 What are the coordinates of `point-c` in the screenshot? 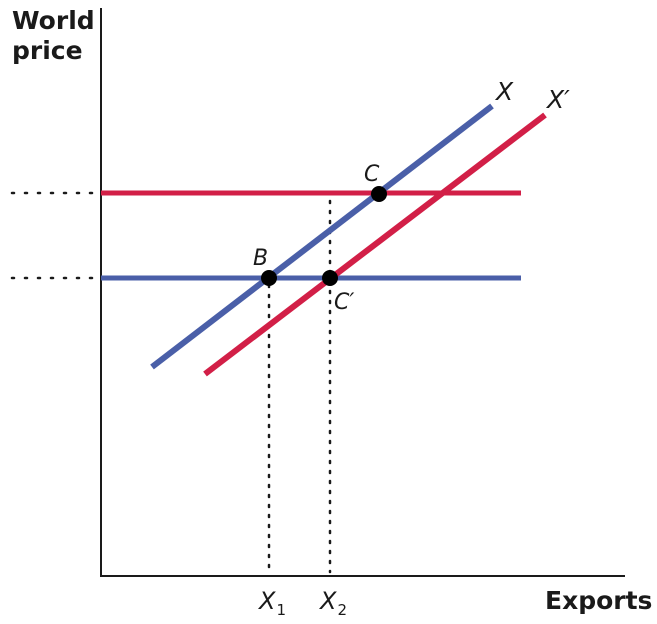 It's located at (379, 194).